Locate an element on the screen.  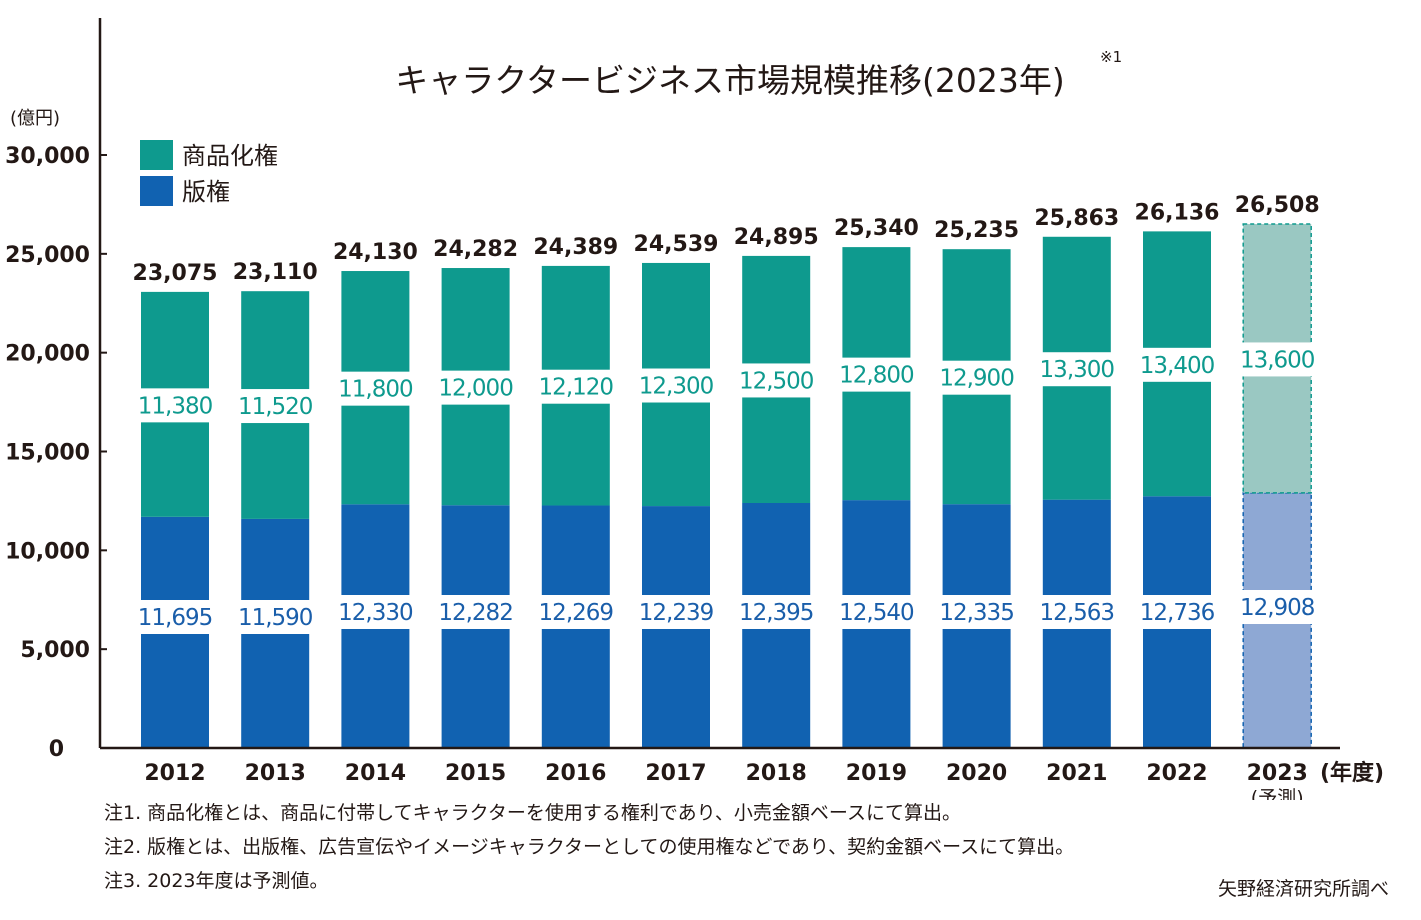
data-label-merch: 12,900 is located at coordinates (976, 379).